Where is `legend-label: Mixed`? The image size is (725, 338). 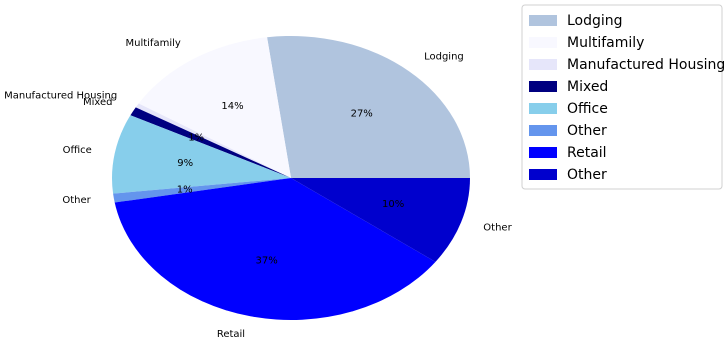 legend-label: Mixed is located at coordinates (587, 87).